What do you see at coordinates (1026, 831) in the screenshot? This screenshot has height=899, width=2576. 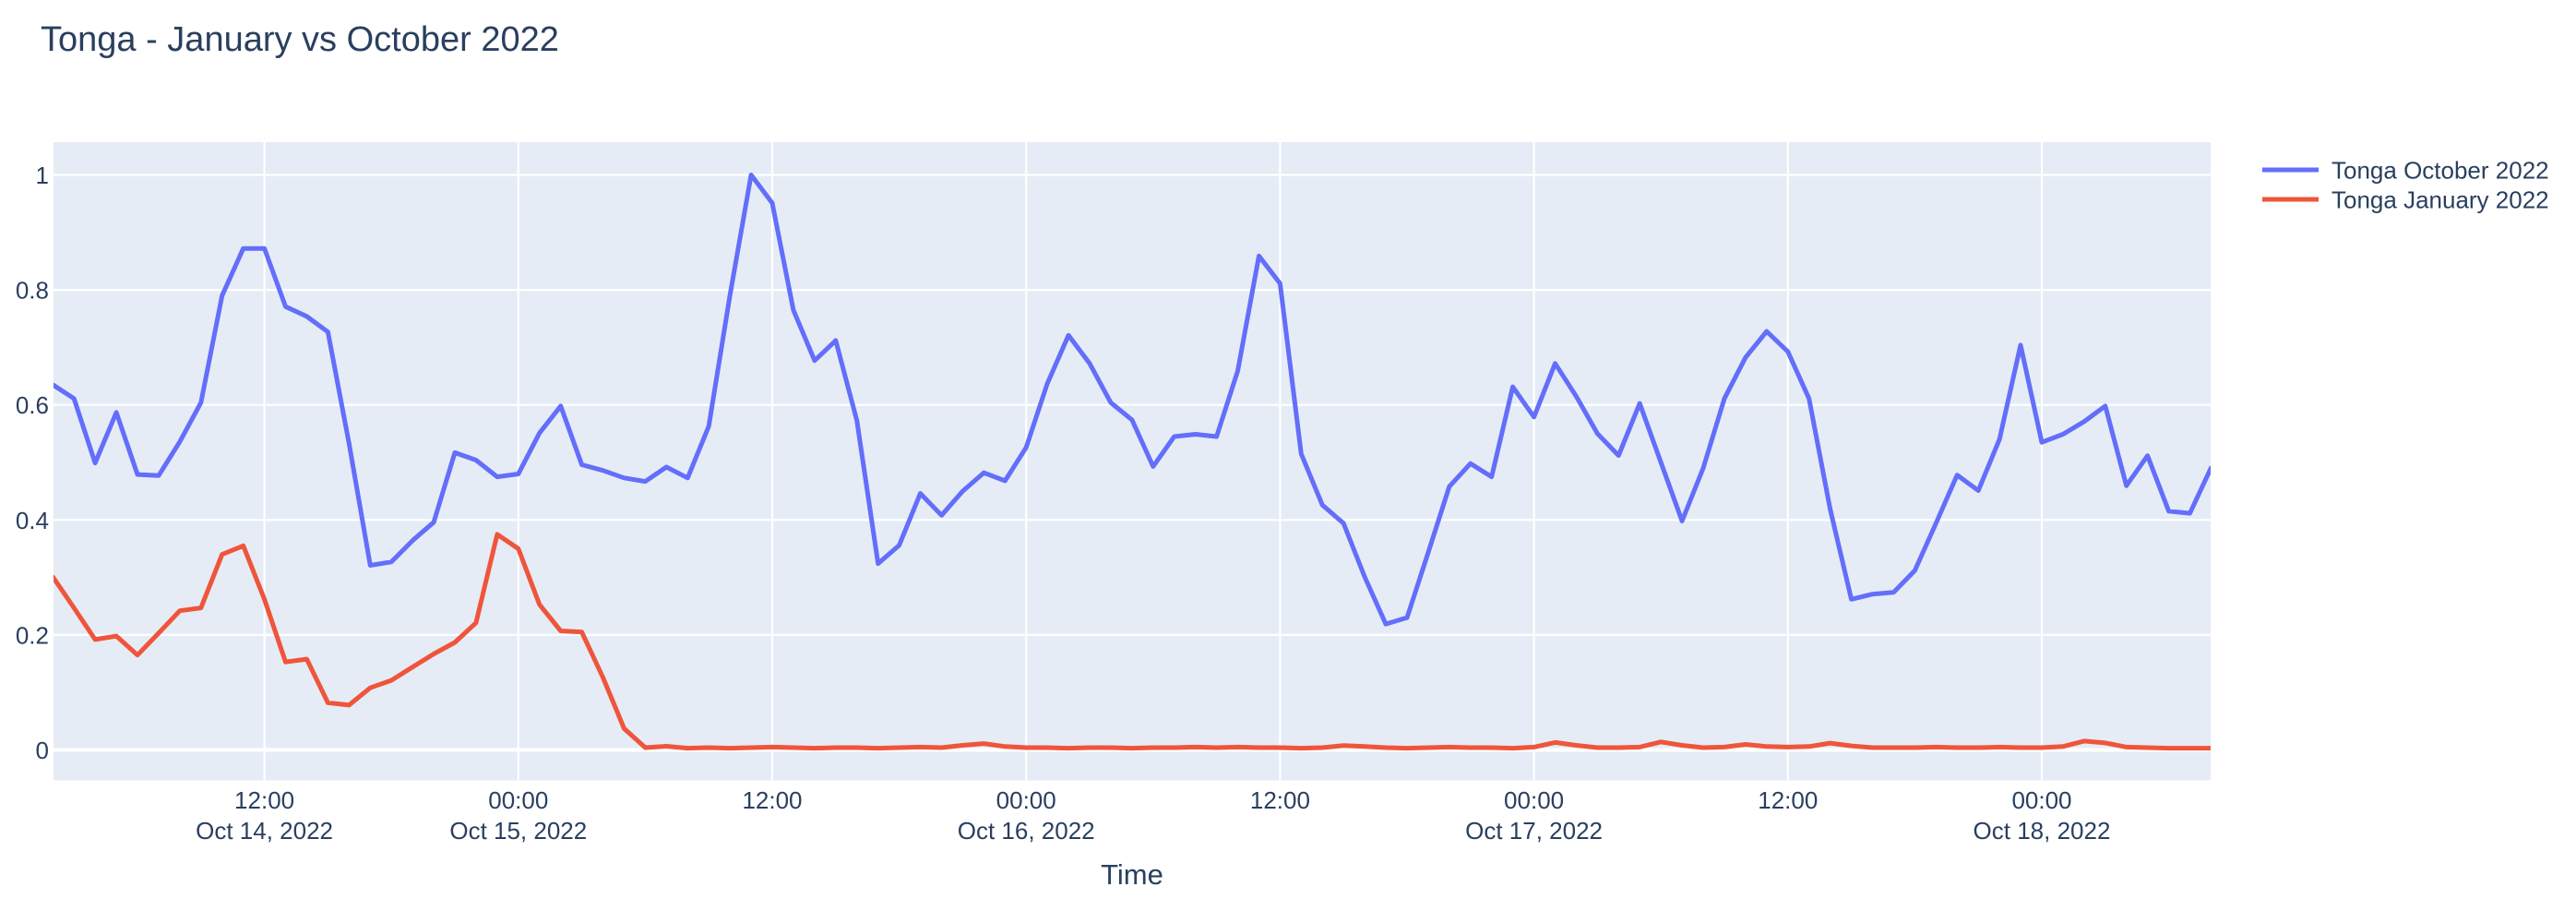 I see `svg-text: Oct 16, 2022` at bounding box center [1026, 831].